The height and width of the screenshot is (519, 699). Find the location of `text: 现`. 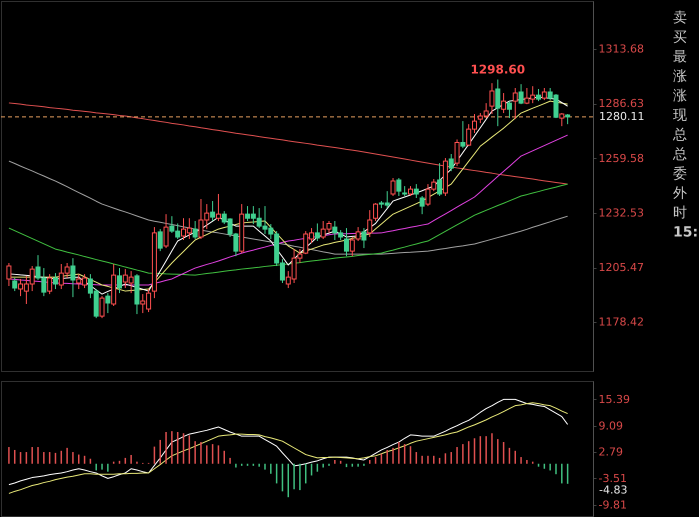

text: 现 is located at coordinates (680, 116).